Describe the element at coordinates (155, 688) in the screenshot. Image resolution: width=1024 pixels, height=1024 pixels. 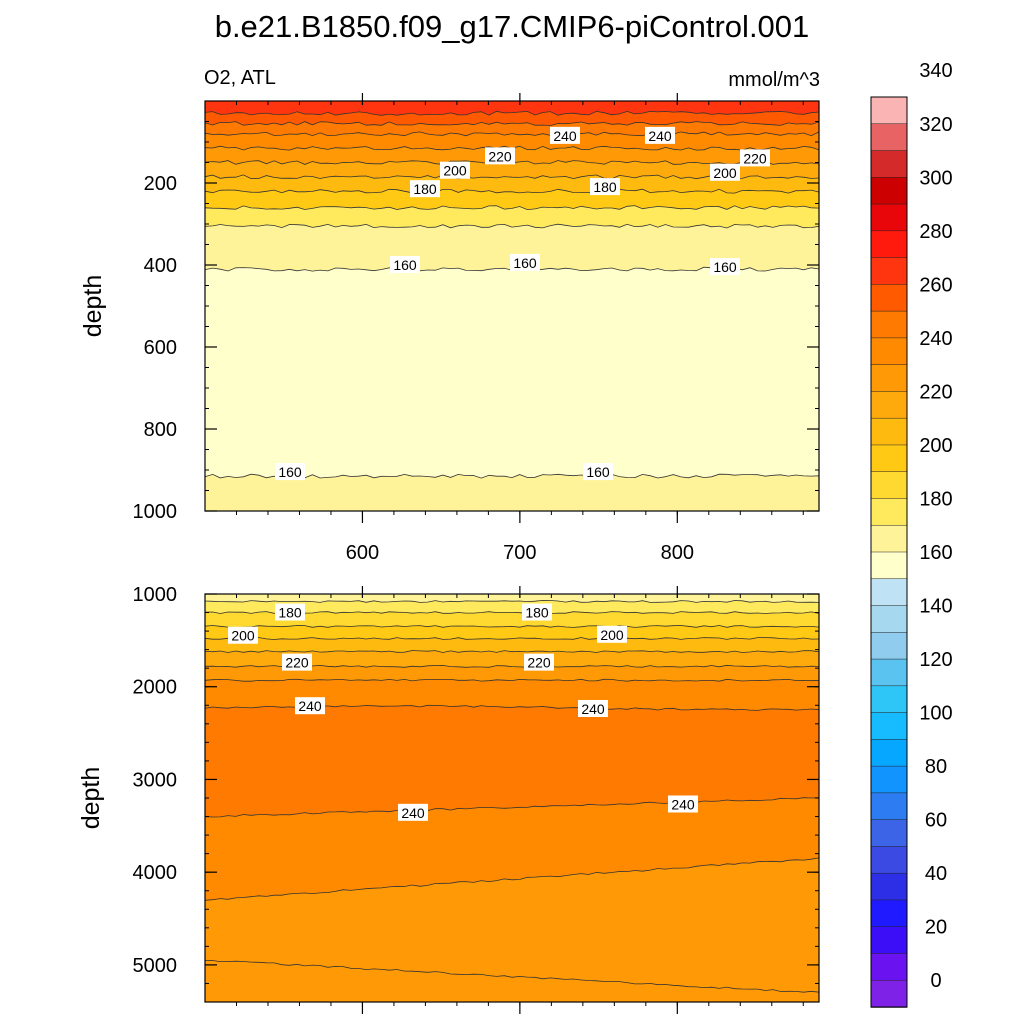
I see `y-tick-label: 2000` at that location.